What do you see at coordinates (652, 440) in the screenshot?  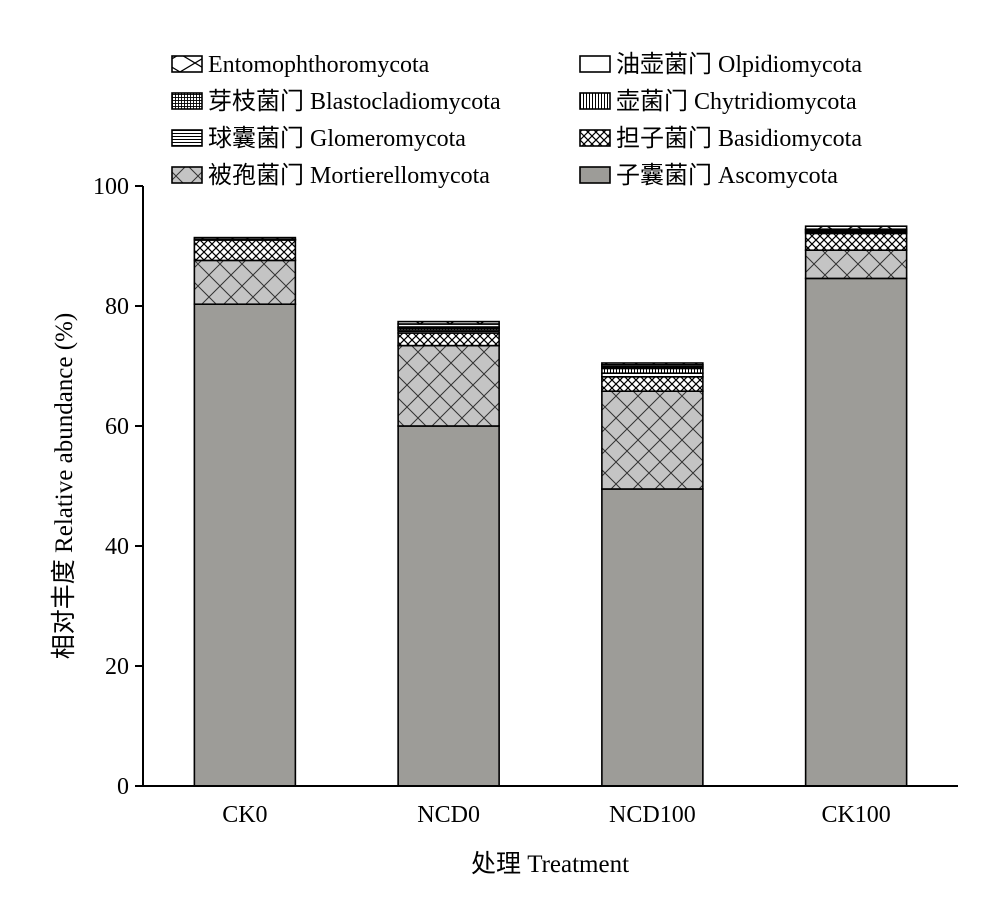 I see `bar-ncd100-mortierellomycota` at bounding box center [652, 440].